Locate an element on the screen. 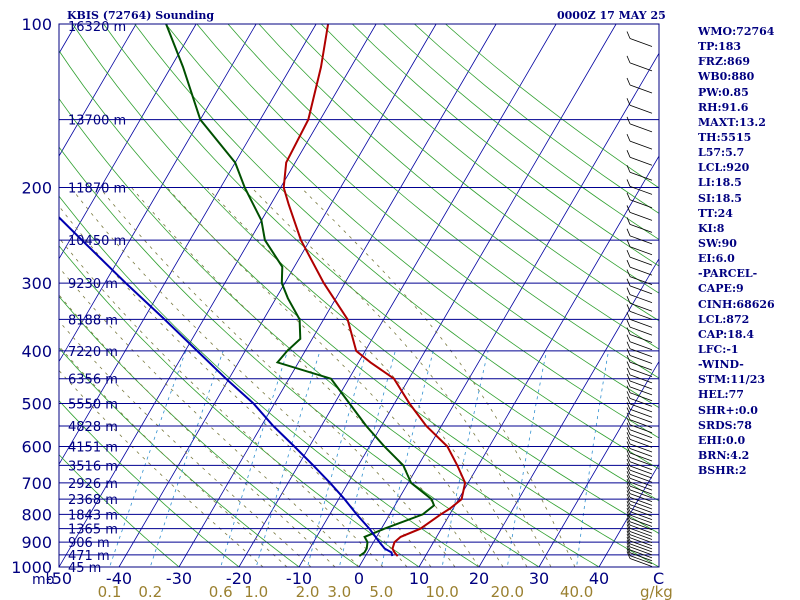  height-label: 906 m is located at coordinates (89, 543).